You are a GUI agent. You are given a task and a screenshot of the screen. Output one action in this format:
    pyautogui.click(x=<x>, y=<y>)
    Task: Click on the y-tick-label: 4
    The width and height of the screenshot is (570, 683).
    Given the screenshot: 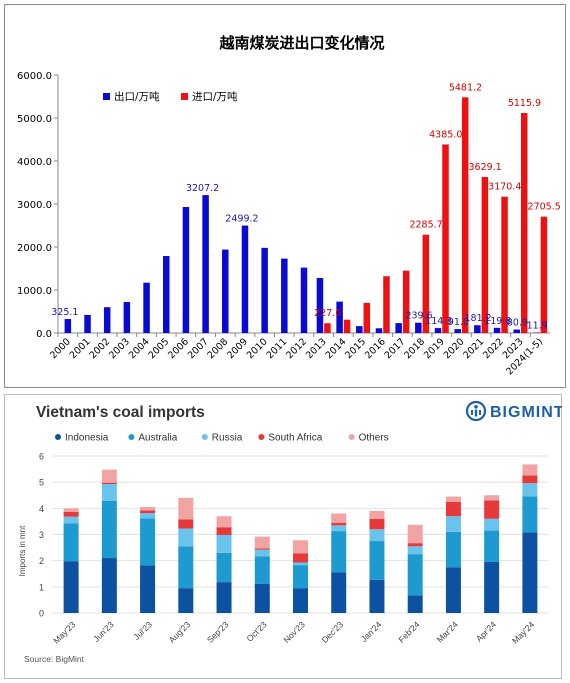 What is the action you would take?
    pyautogui.click(x=41, y=509)
    